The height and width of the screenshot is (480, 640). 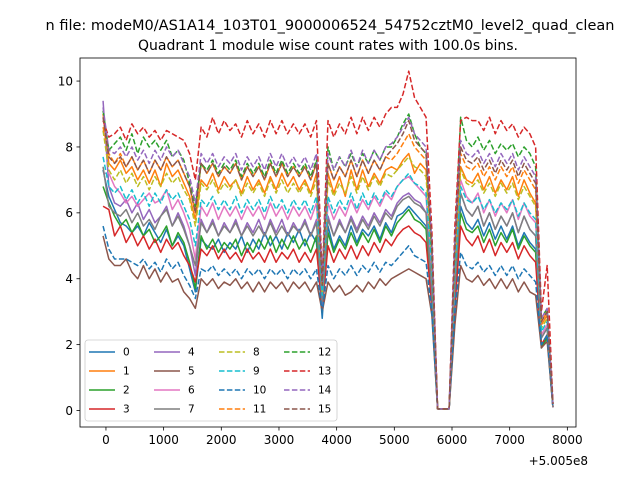 What do you see at coordinates (191, 391) in the screenshot?
I see `legend-label: 6` at bounding box center [191, 391].